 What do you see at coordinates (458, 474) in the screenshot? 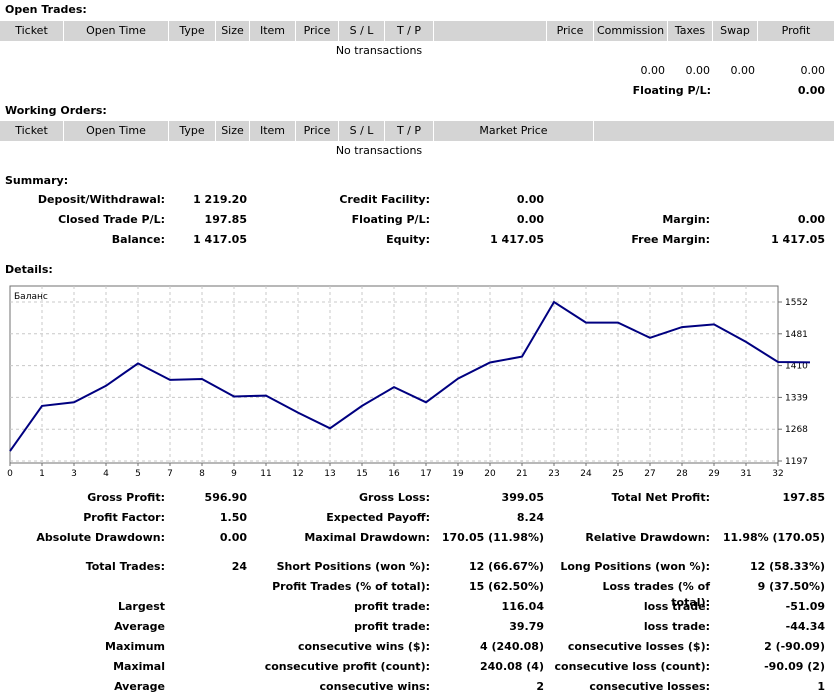
I see `x-tick-label: 19` at bounding box center [458, 474].